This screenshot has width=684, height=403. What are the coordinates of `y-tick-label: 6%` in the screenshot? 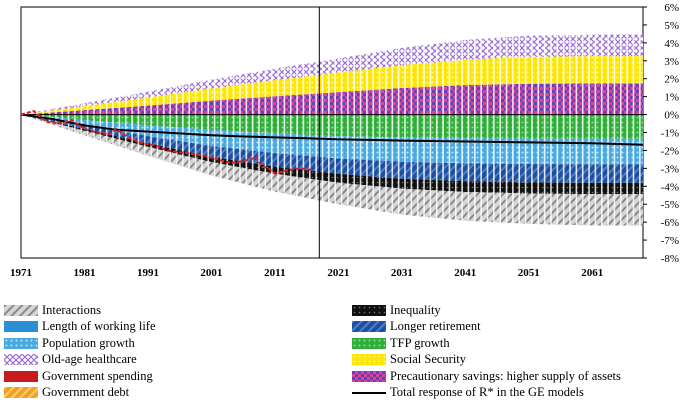 It's located at (671, 8).